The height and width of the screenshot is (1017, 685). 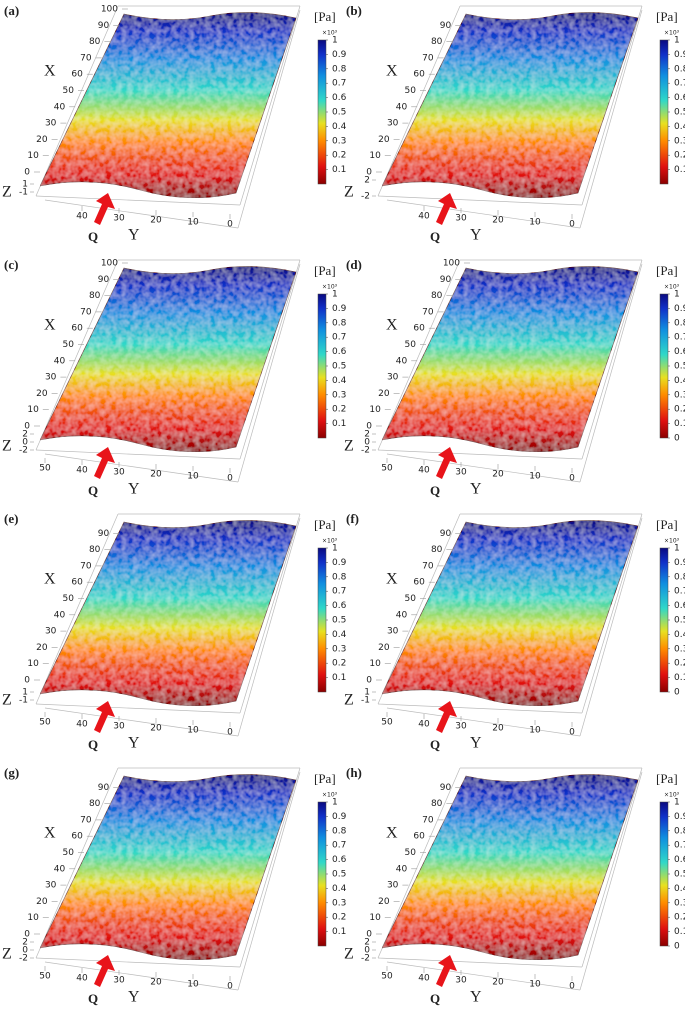 What do you see at coordinates (339, 113) in the screenshot?
I see `colorbar-tick-label: 0.5` at bounding box center [339, 113].